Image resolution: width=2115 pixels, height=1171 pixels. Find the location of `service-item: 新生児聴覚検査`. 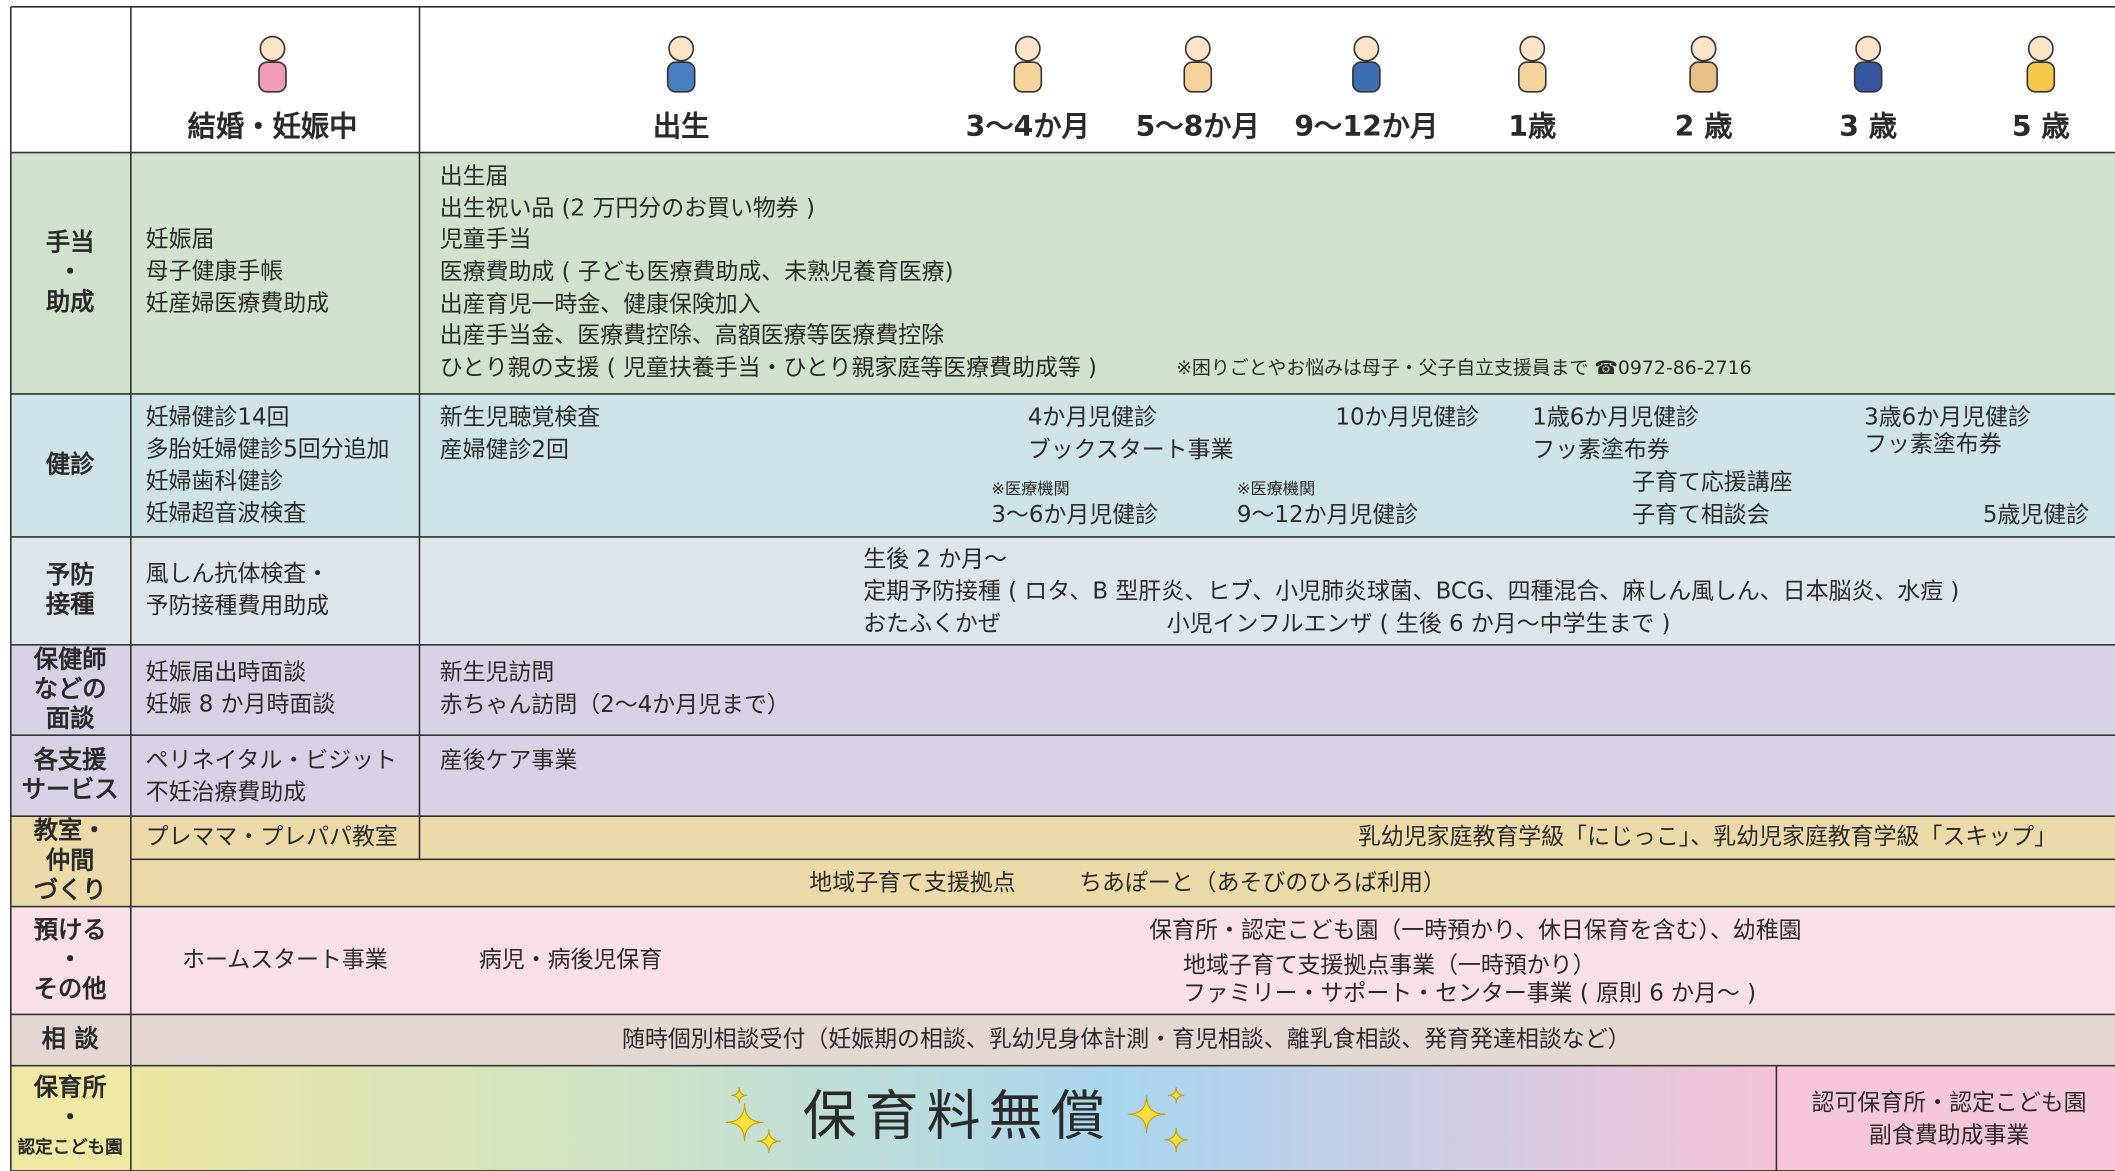

service-item: 新生児聴覚検査 is located at coordinates (520, 418).